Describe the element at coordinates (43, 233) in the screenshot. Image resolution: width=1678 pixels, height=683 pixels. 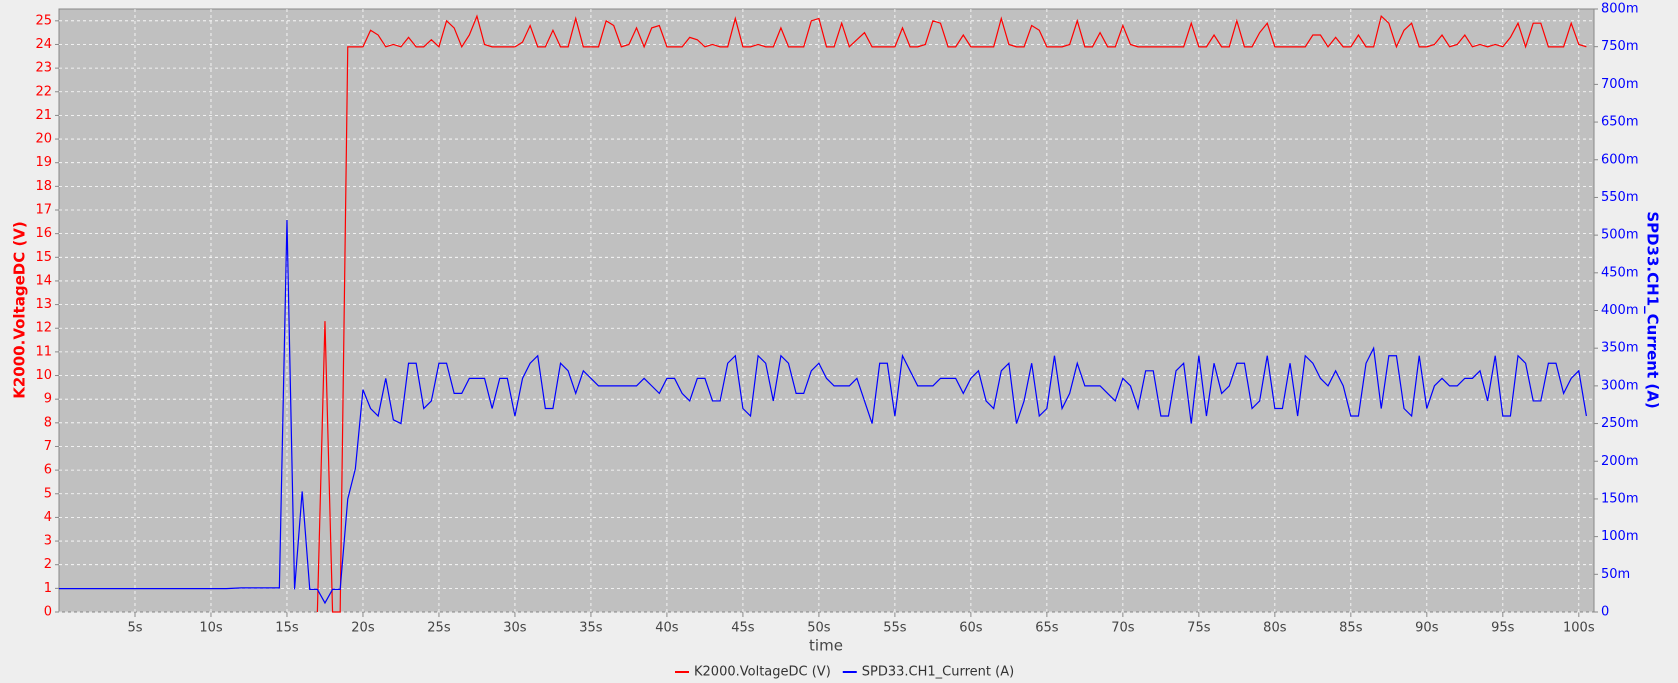
I see `y-tick-label: 16` at that location.